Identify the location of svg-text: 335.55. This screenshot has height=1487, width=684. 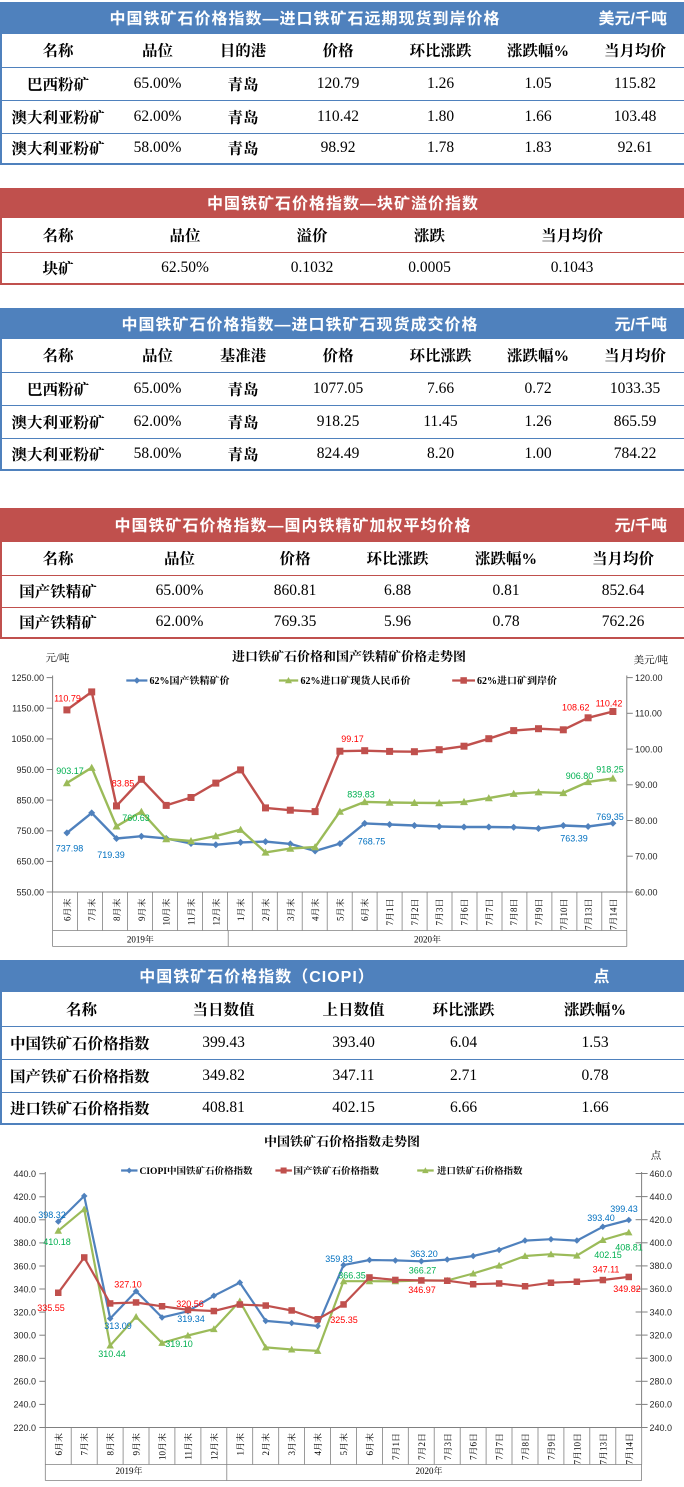
(51, 1308).